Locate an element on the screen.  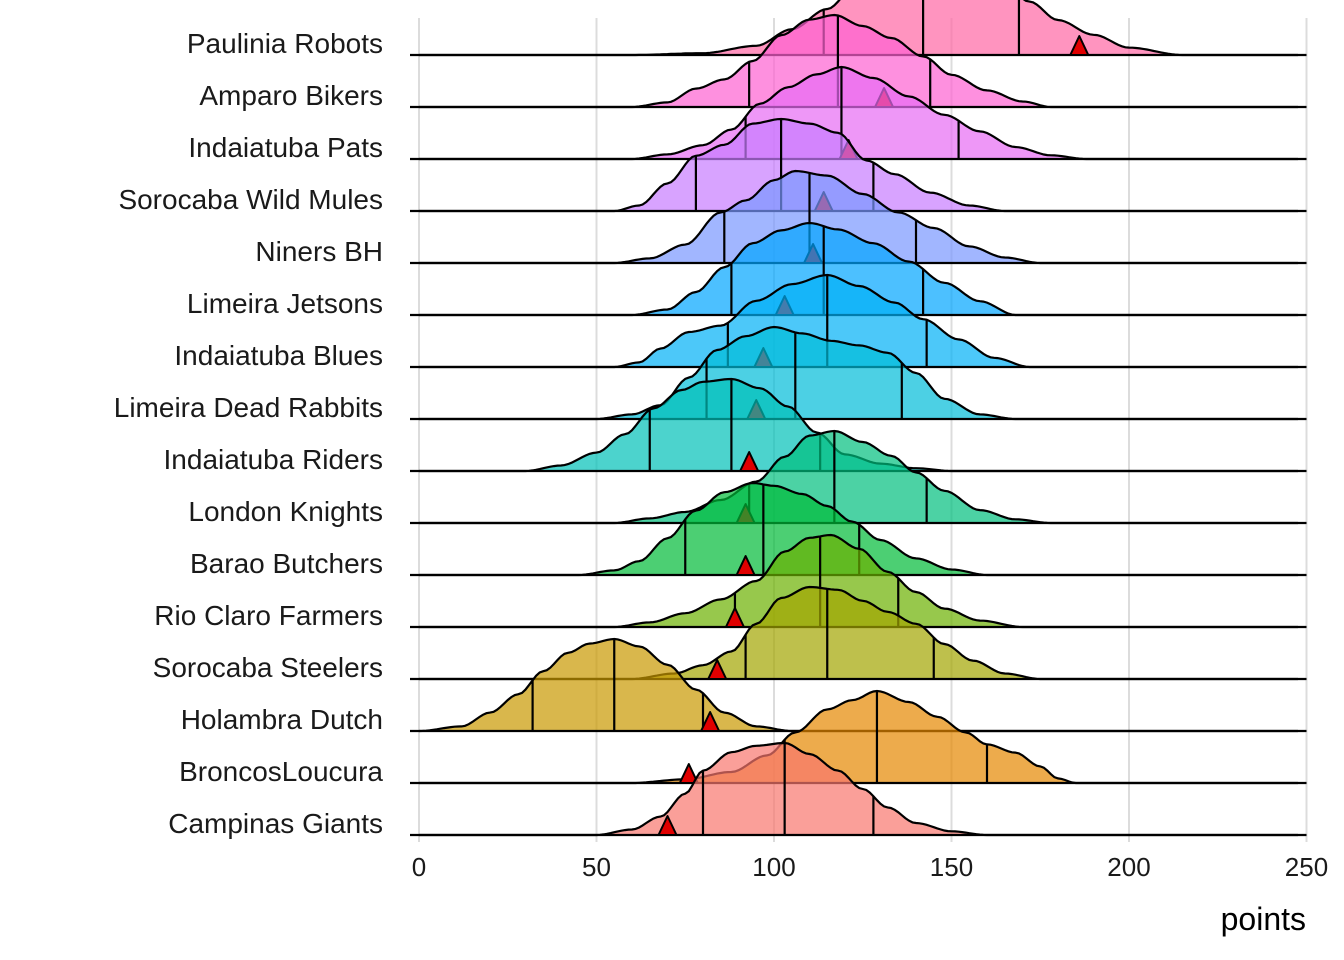
y-label: Limeira Dead Rabbits is located at coordinates (248, 407).